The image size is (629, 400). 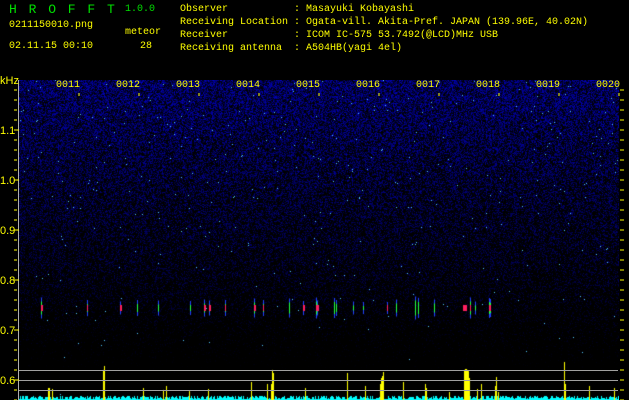 I want to click on y-tick-label: 1.1, so click(x=7, y=131).